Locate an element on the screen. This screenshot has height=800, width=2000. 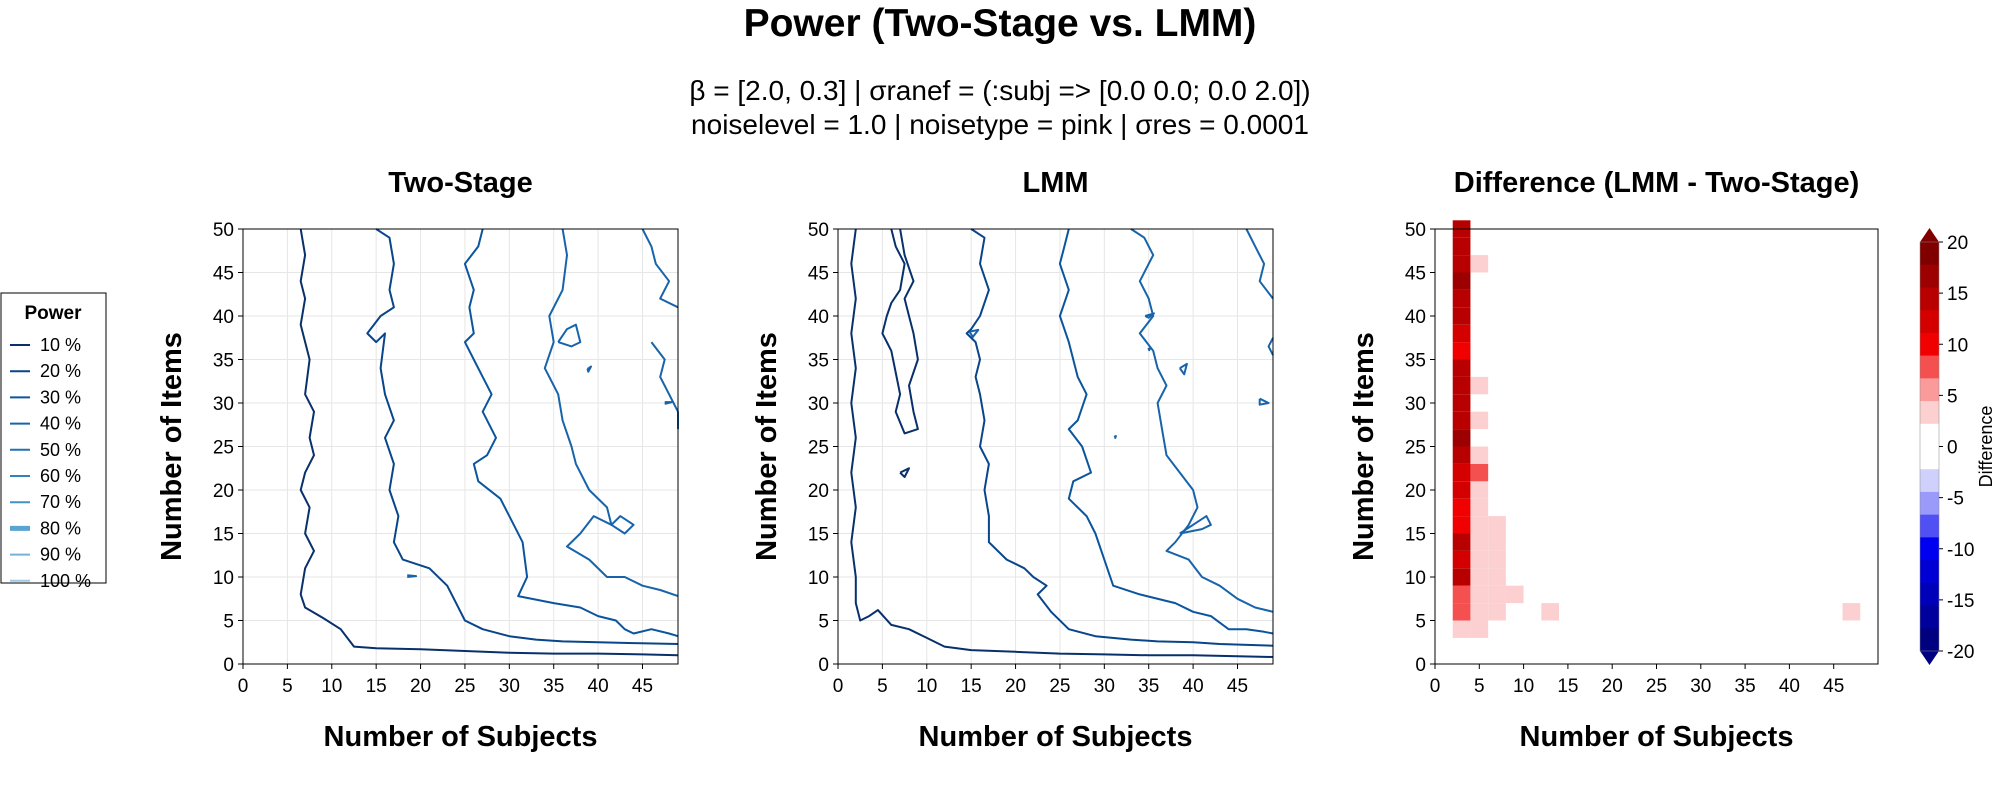
colorbar-tick-label: -15 is located at coordinates (1960, 601).